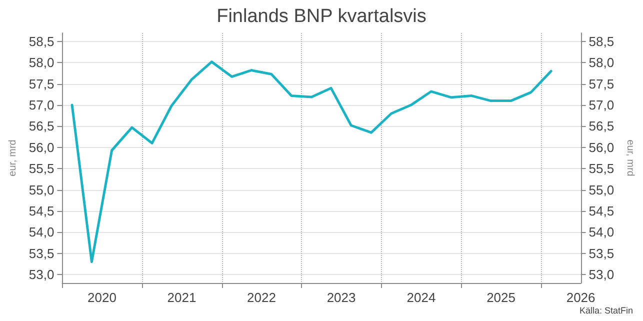 This screenshot has width=643, height=321. I want to click on y2-tick-label: 53,5, so click(601, 253).